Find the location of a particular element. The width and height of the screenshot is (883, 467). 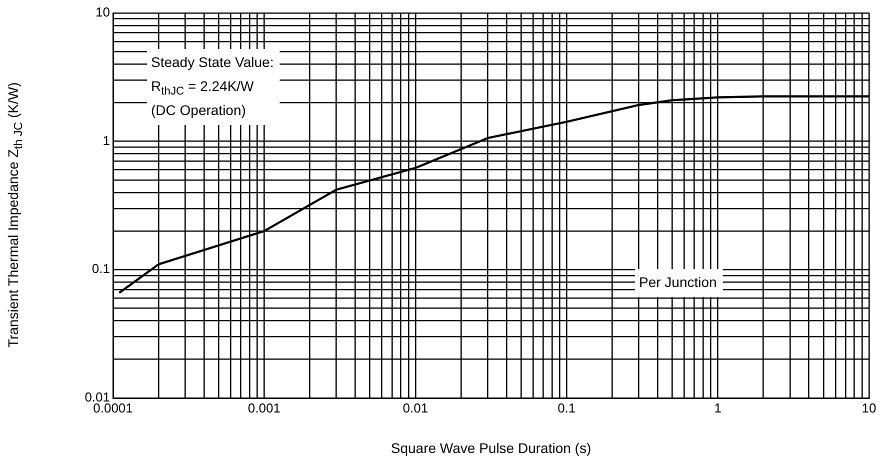

x-tick-label: 0.1 is located at coordinates (567, 408).